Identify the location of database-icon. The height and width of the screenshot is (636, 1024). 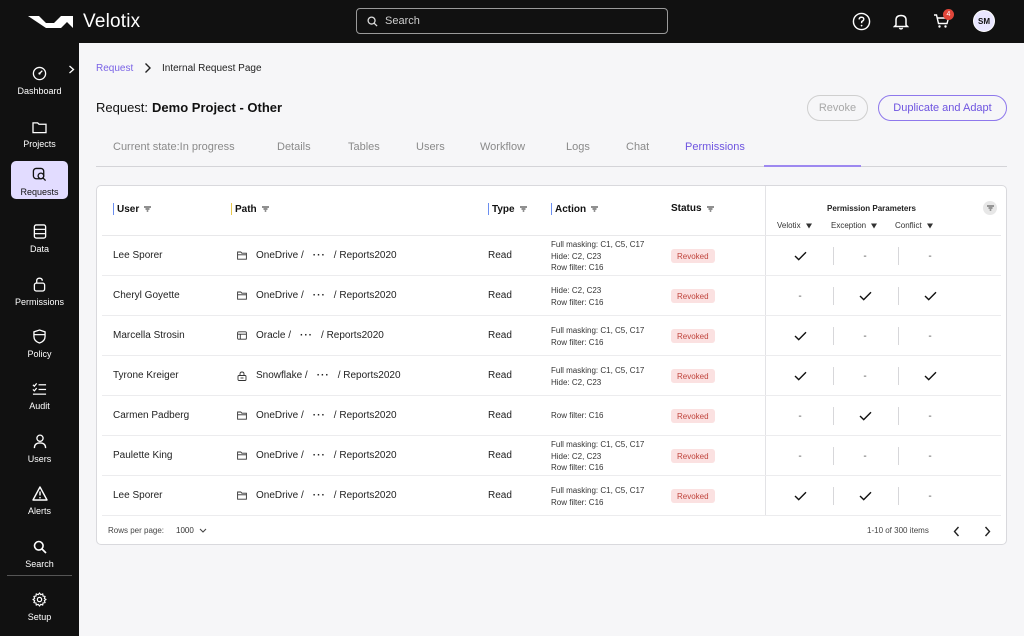
(39, 231).